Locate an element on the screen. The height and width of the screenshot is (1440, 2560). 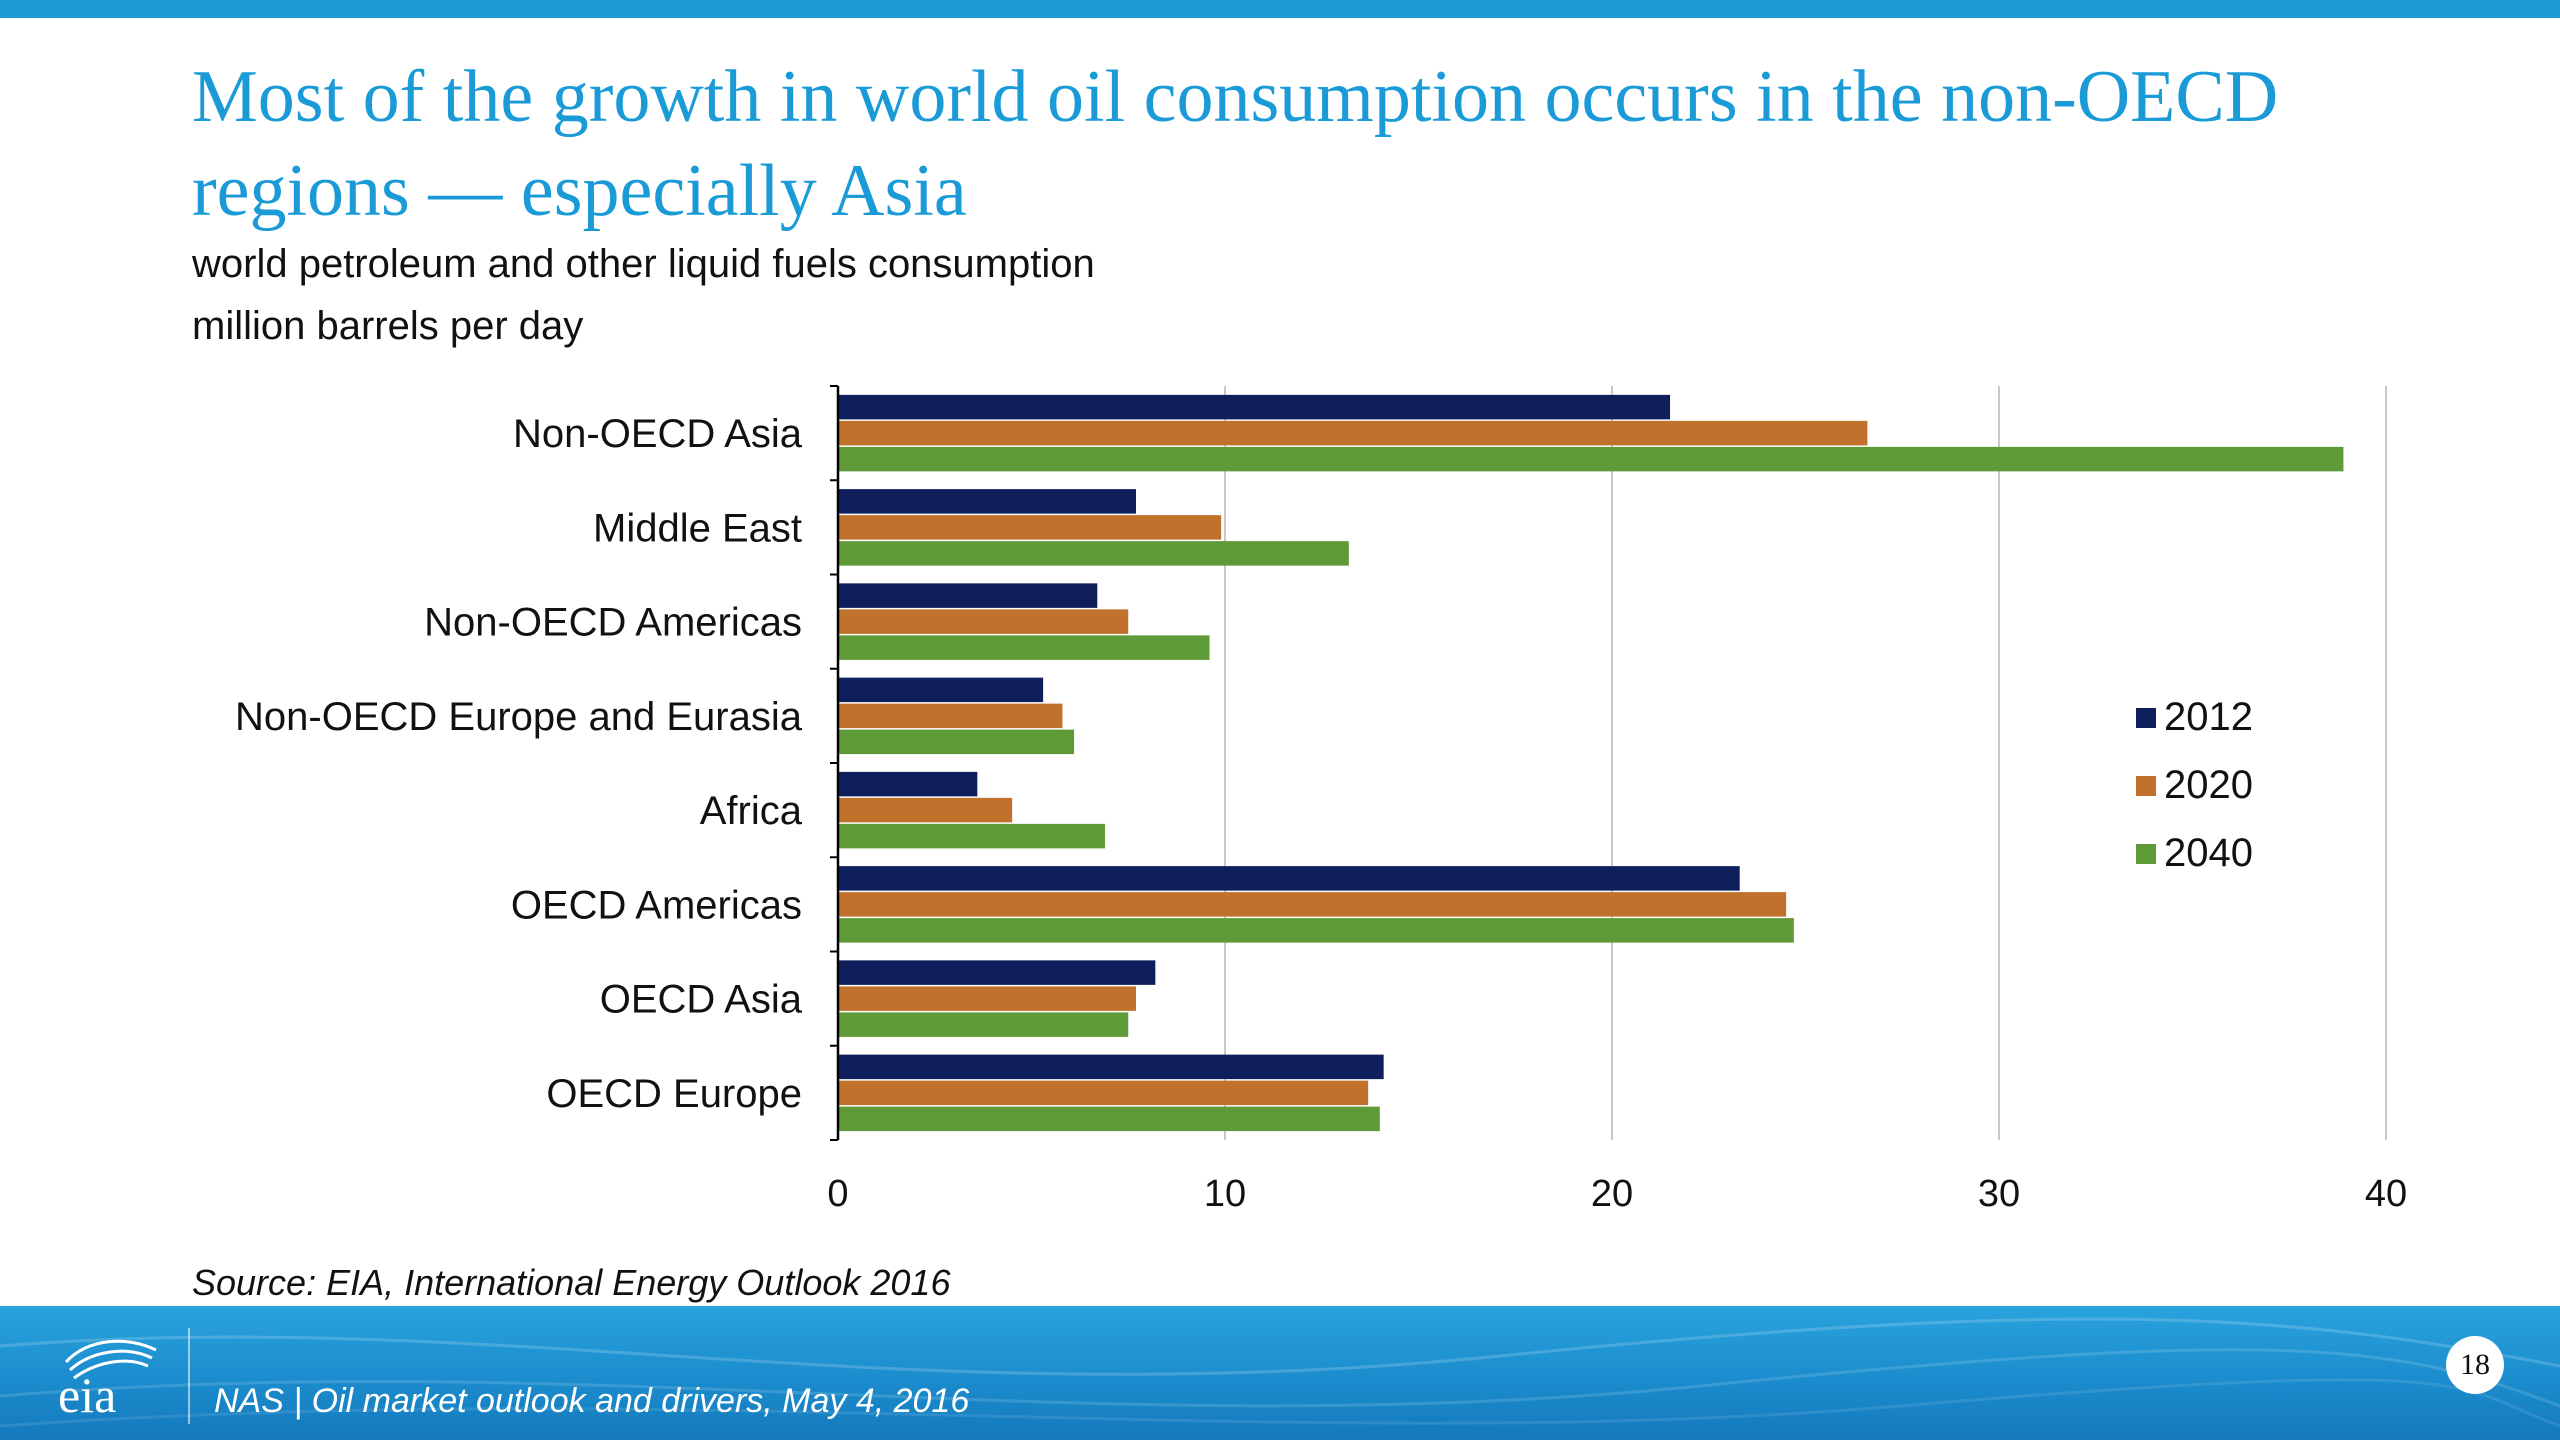
bar-2040-oecd-americas is located at coordinates (1316, 930).